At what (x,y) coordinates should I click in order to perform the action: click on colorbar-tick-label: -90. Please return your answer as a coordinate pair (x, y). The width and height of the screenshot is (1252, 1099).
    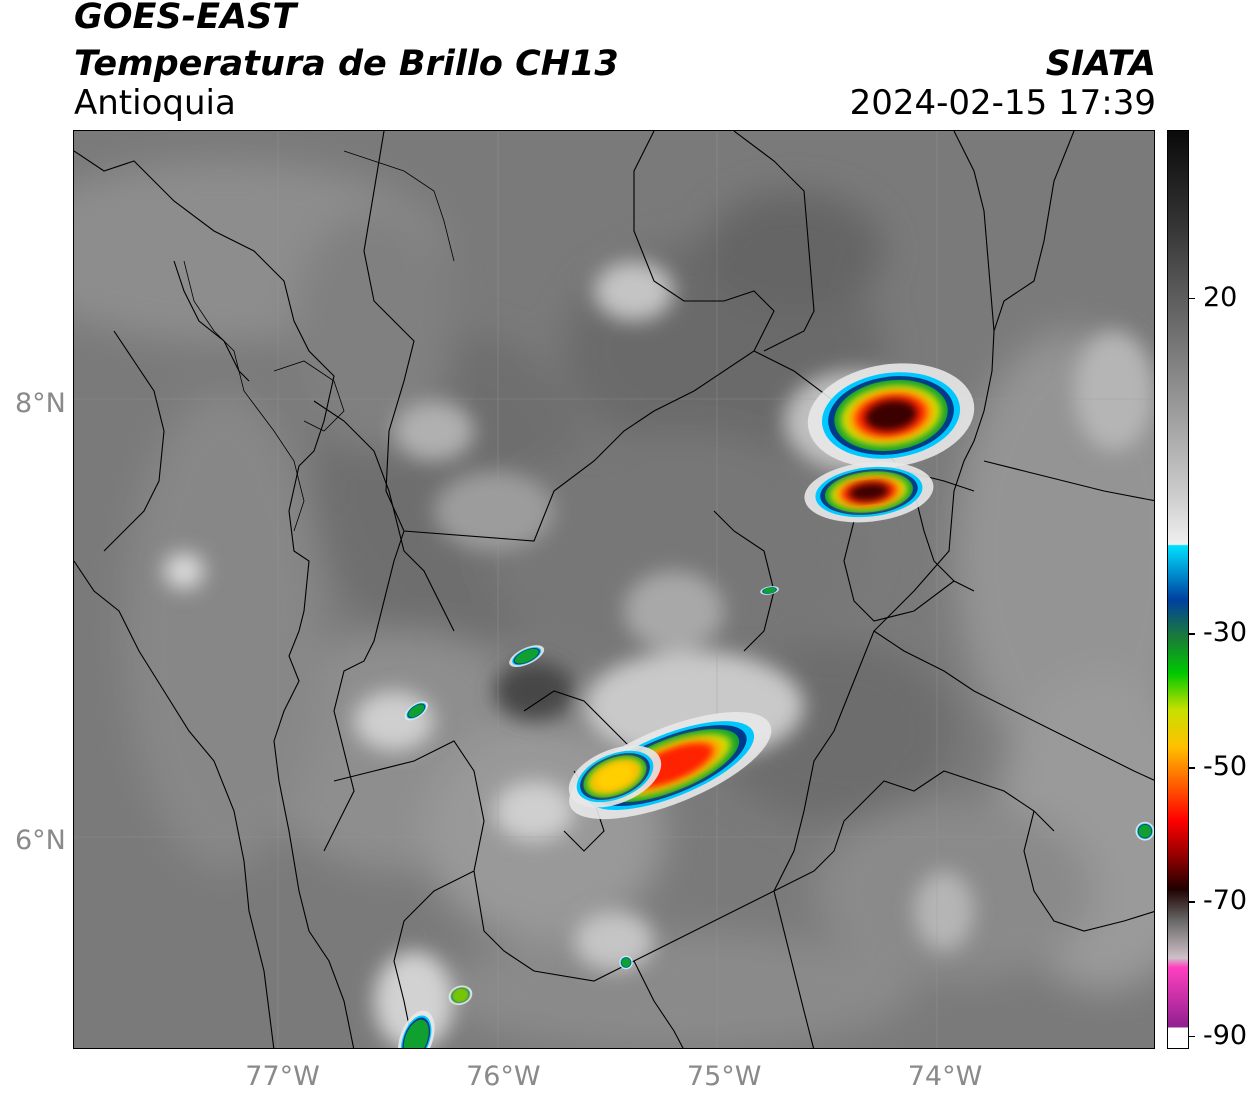
    Looking at the image, I should click on (1225, 1035).